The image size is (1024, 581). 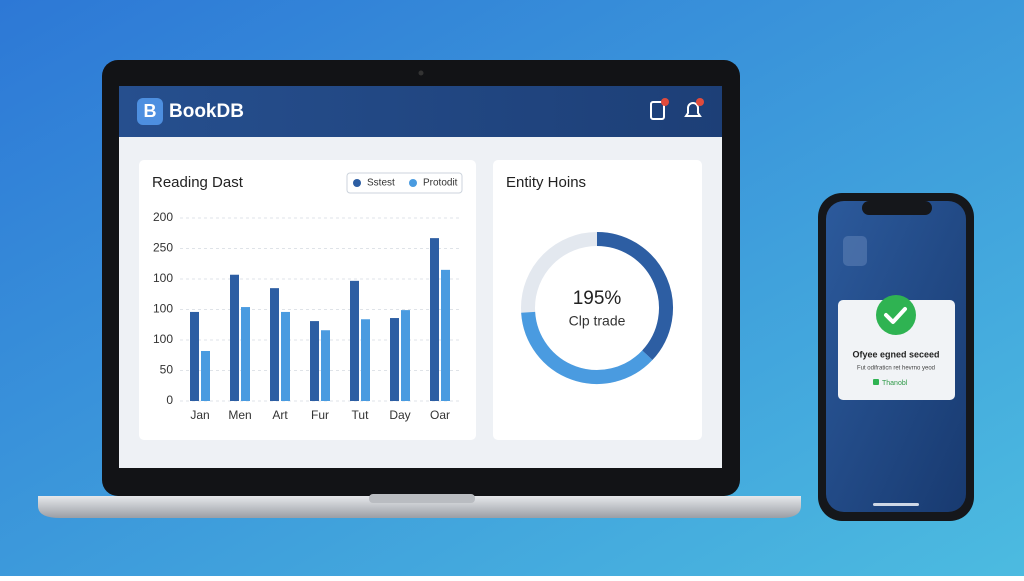 I want to click on dialog-badge: Thanobl, so click(x=895, y=383).